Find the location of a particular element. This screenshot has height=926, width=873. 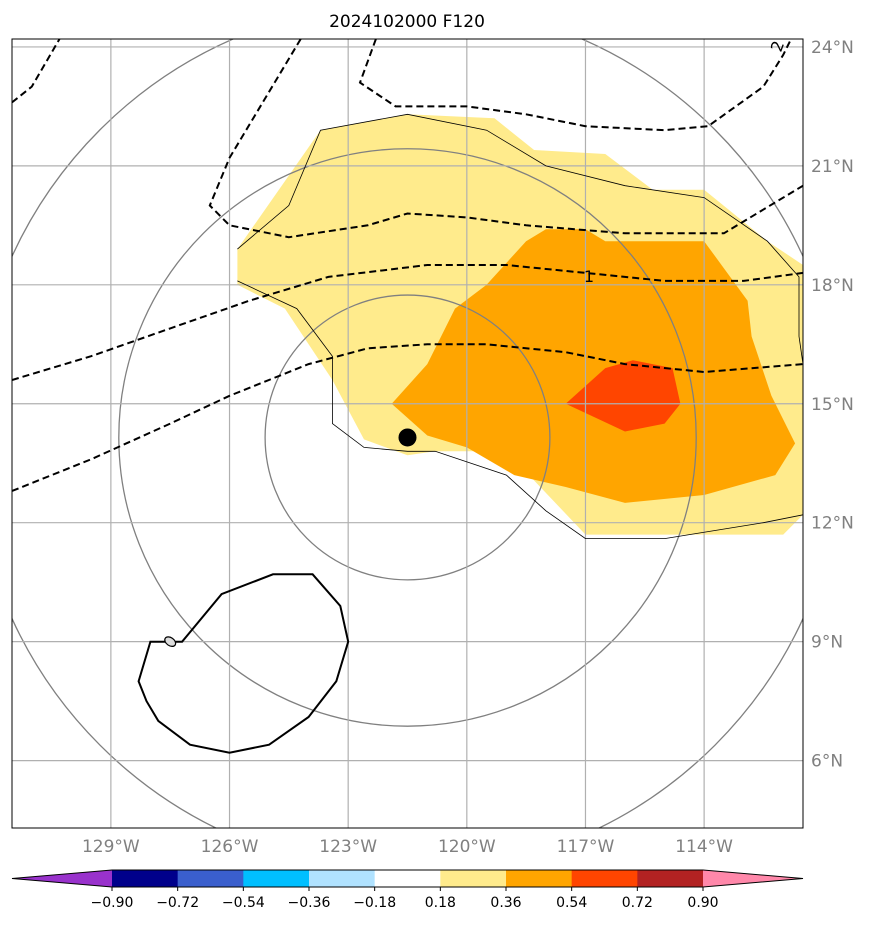

colorbar-tick-label: 0.72 is located at coordinates (637, 903).